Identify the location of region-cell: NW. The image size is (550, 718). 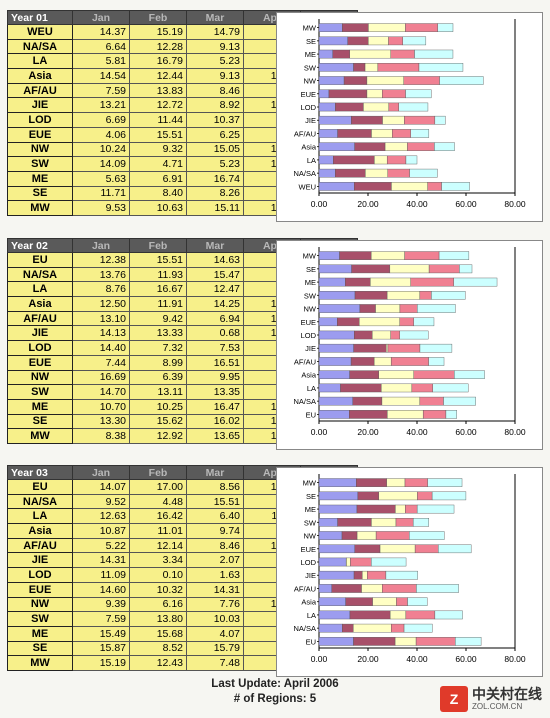
(40, 377).